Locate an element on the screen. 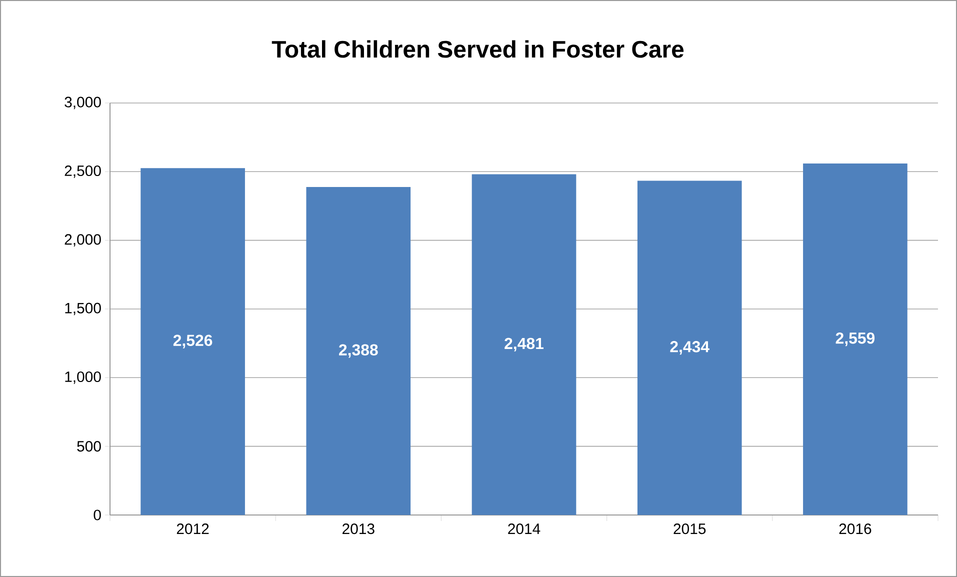  data-label: 2,559 is located at coordinates (855, 339).